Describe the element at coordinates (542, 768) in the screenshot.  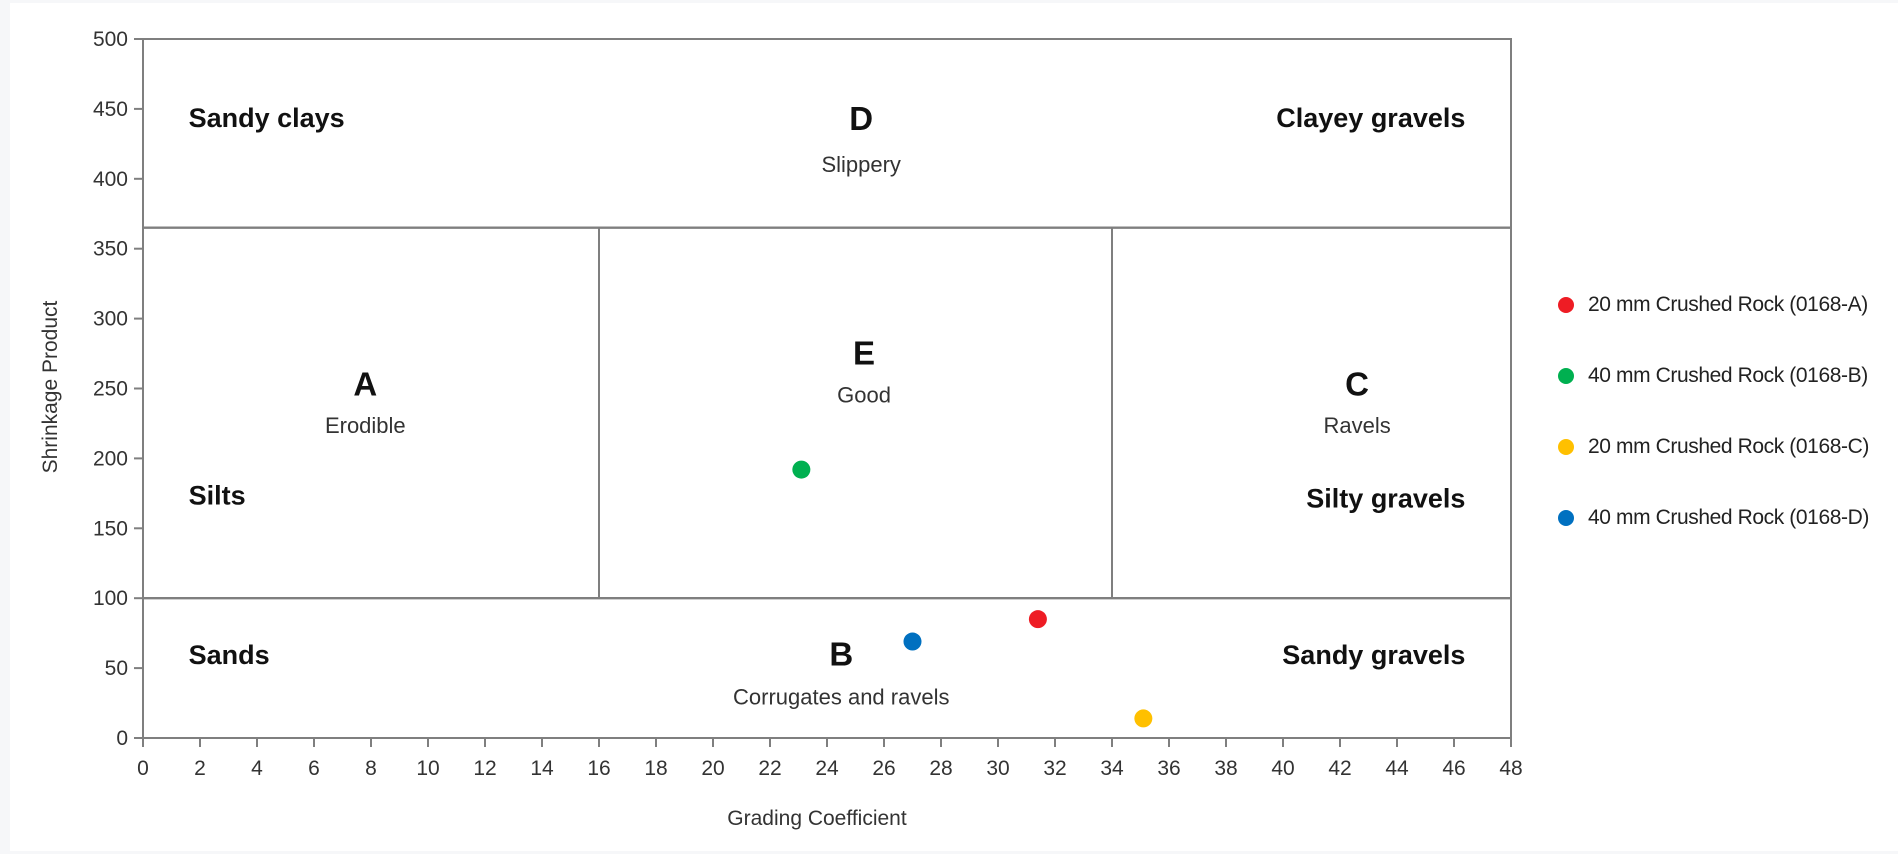
I see `x-tick-label: 14` at that location.